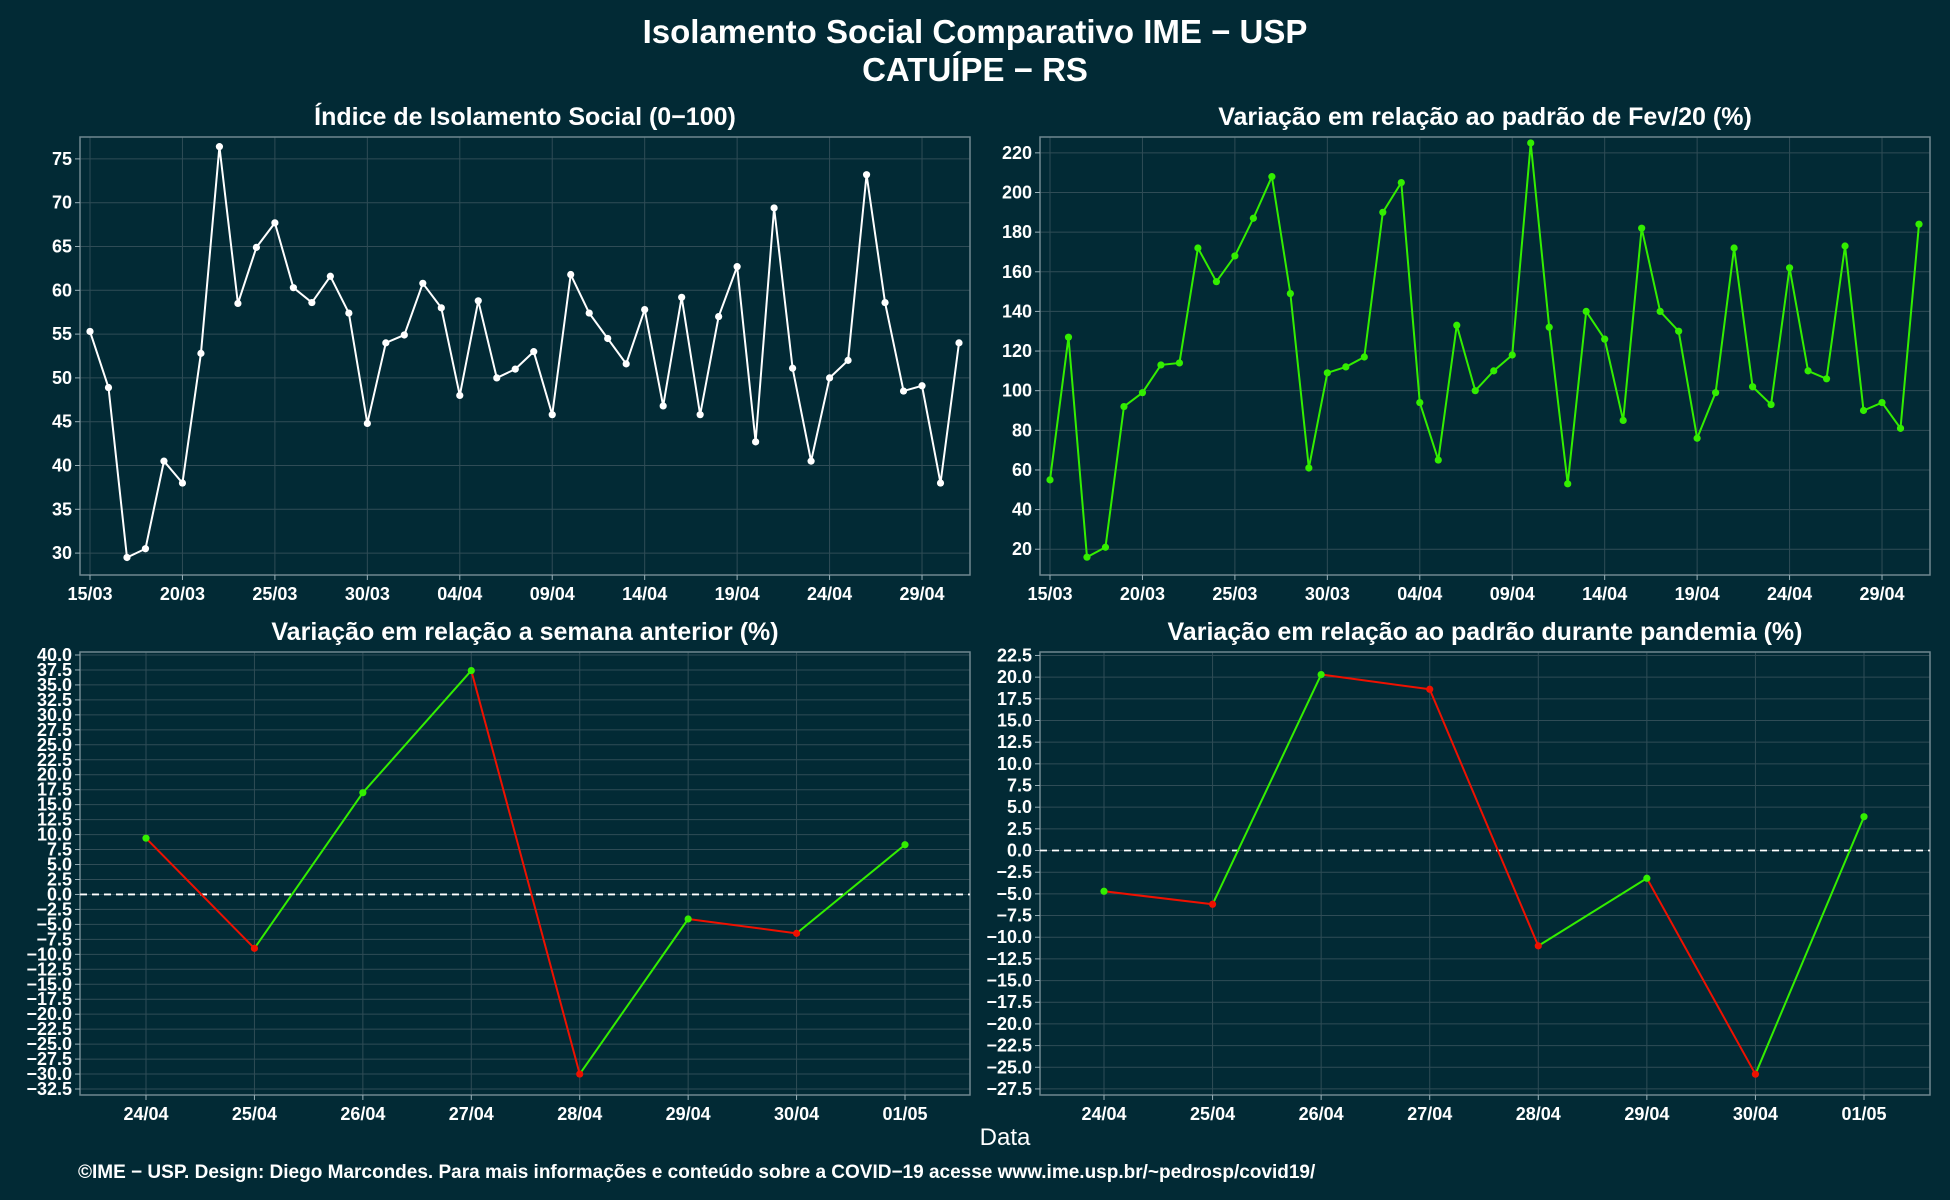  Describe the element at coordinates (54, 835) in the screenshot. I see `y-tick-label: 10.0` at that location.